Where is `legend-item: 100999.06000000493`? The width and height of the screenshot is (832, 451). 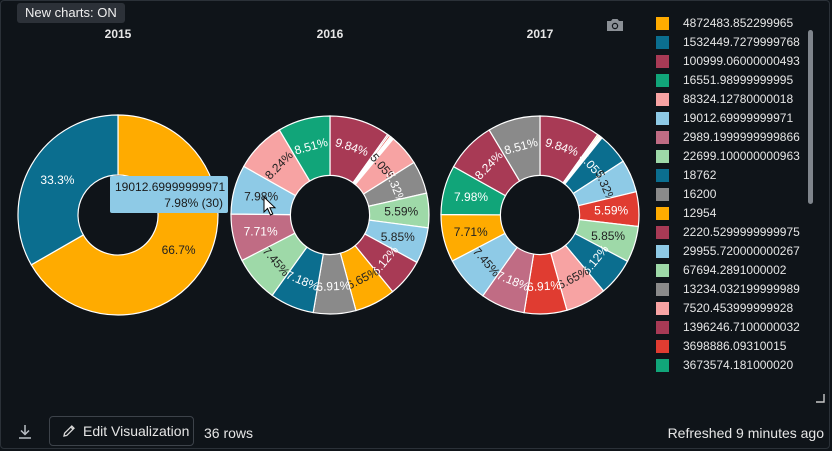 legend-item: 100999.06000000493 is located at coordinates (728, 61).